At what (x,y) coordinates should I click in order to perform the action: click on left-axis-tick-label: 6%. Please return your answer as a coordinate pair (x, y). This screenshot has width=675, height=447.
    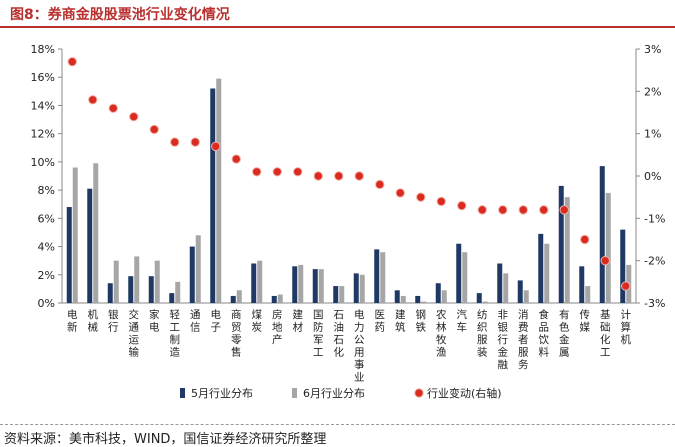
    Looking at the image, I should click on (46, 218).